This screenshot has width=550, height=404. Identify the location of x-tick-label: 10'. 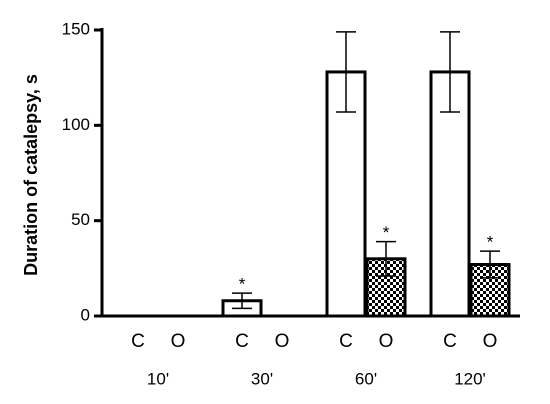
(158, 378).